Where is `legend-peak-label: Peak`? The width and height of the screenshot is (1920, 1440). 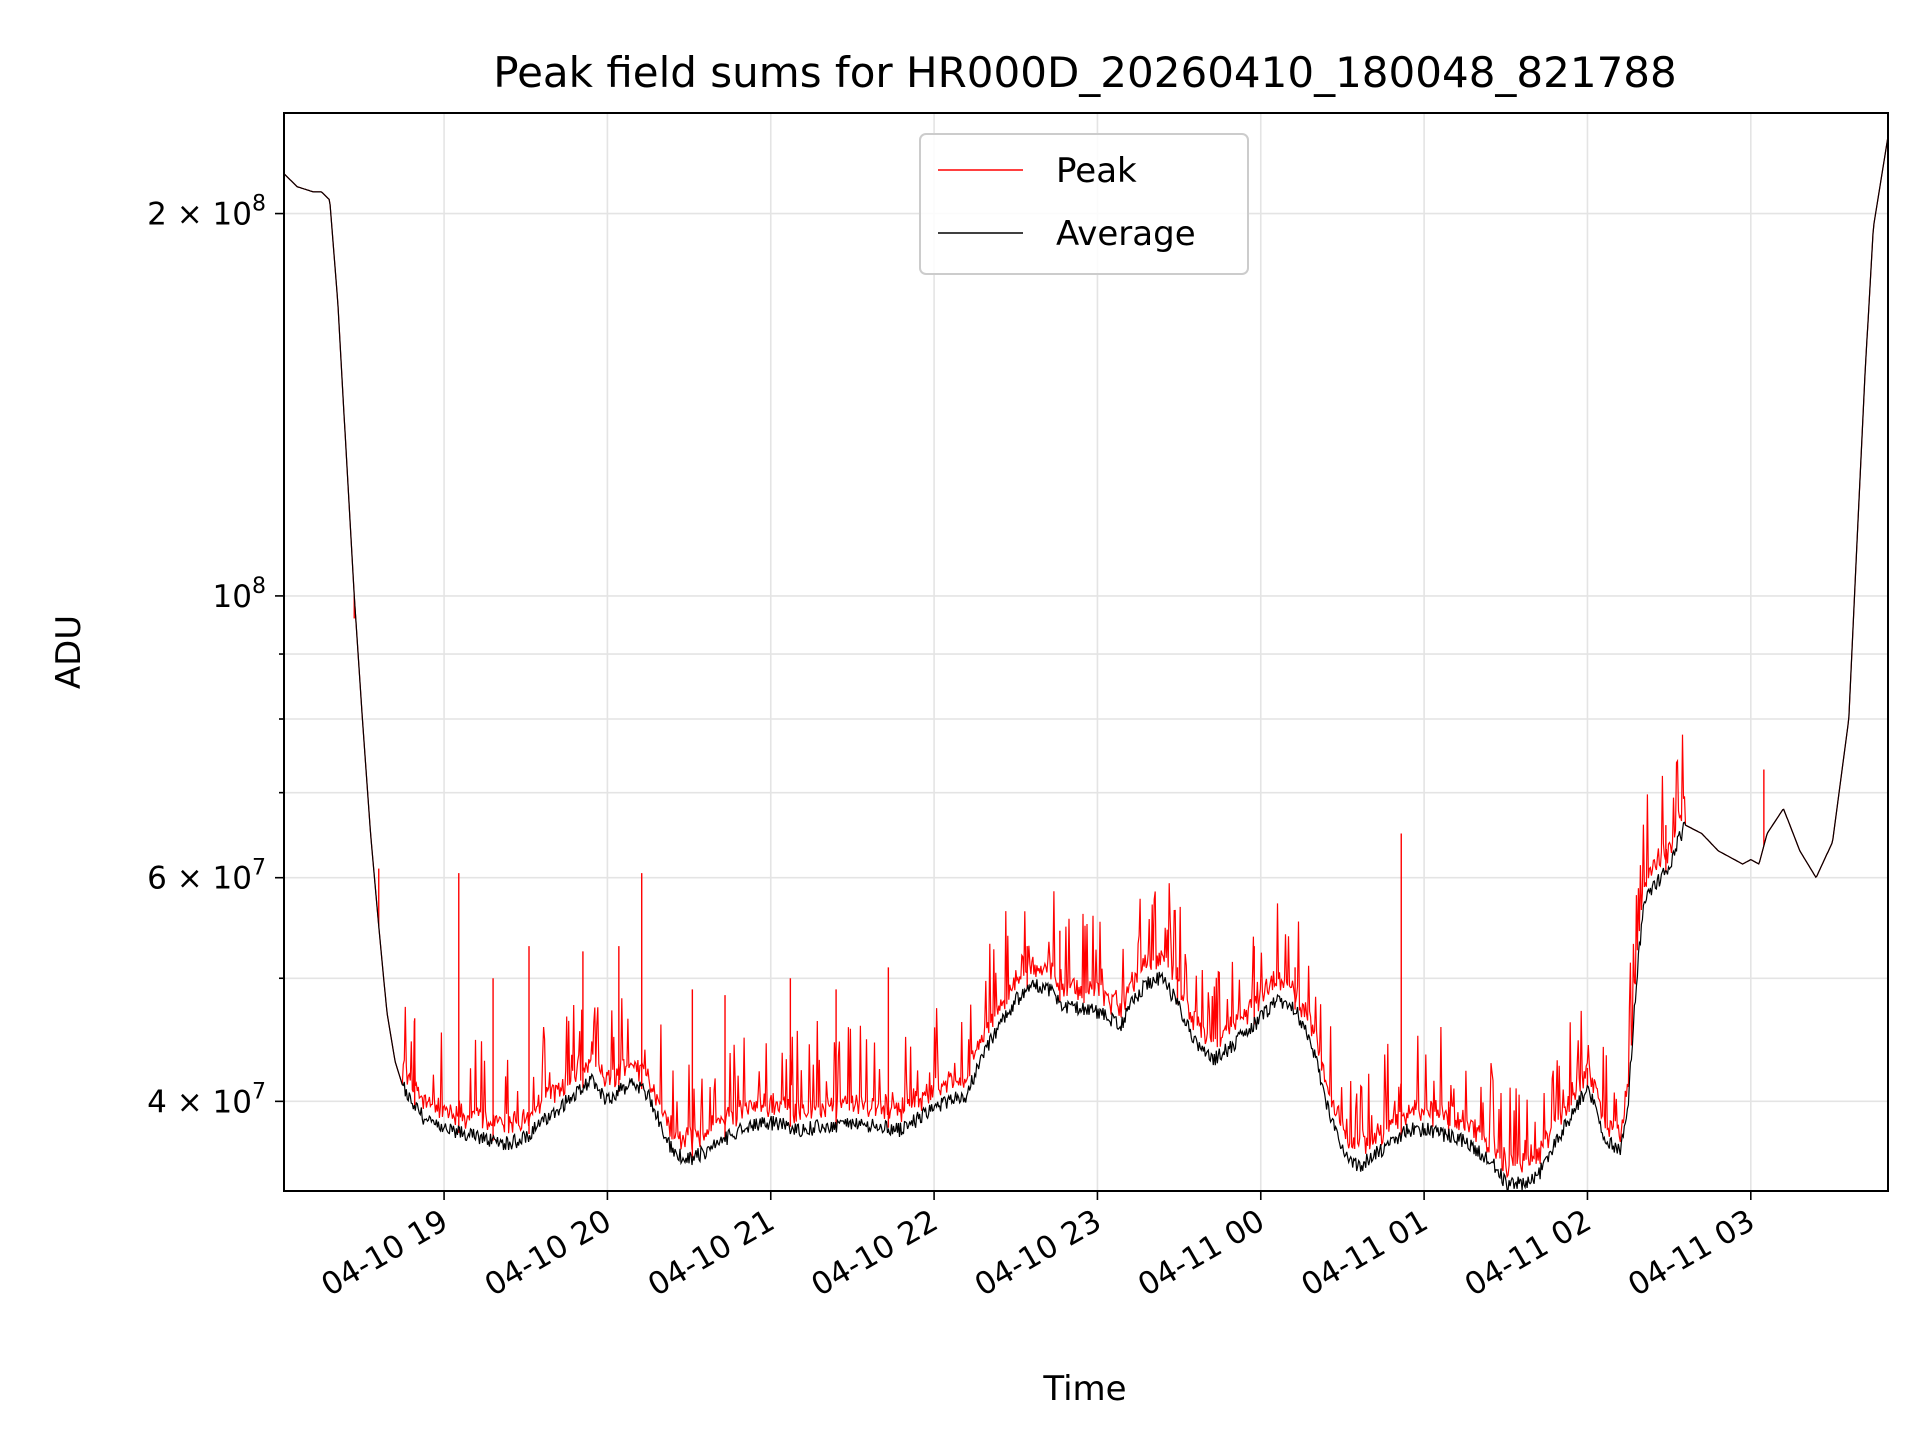
legend-peak-label: Peak is located at coordinates (1096, 171).